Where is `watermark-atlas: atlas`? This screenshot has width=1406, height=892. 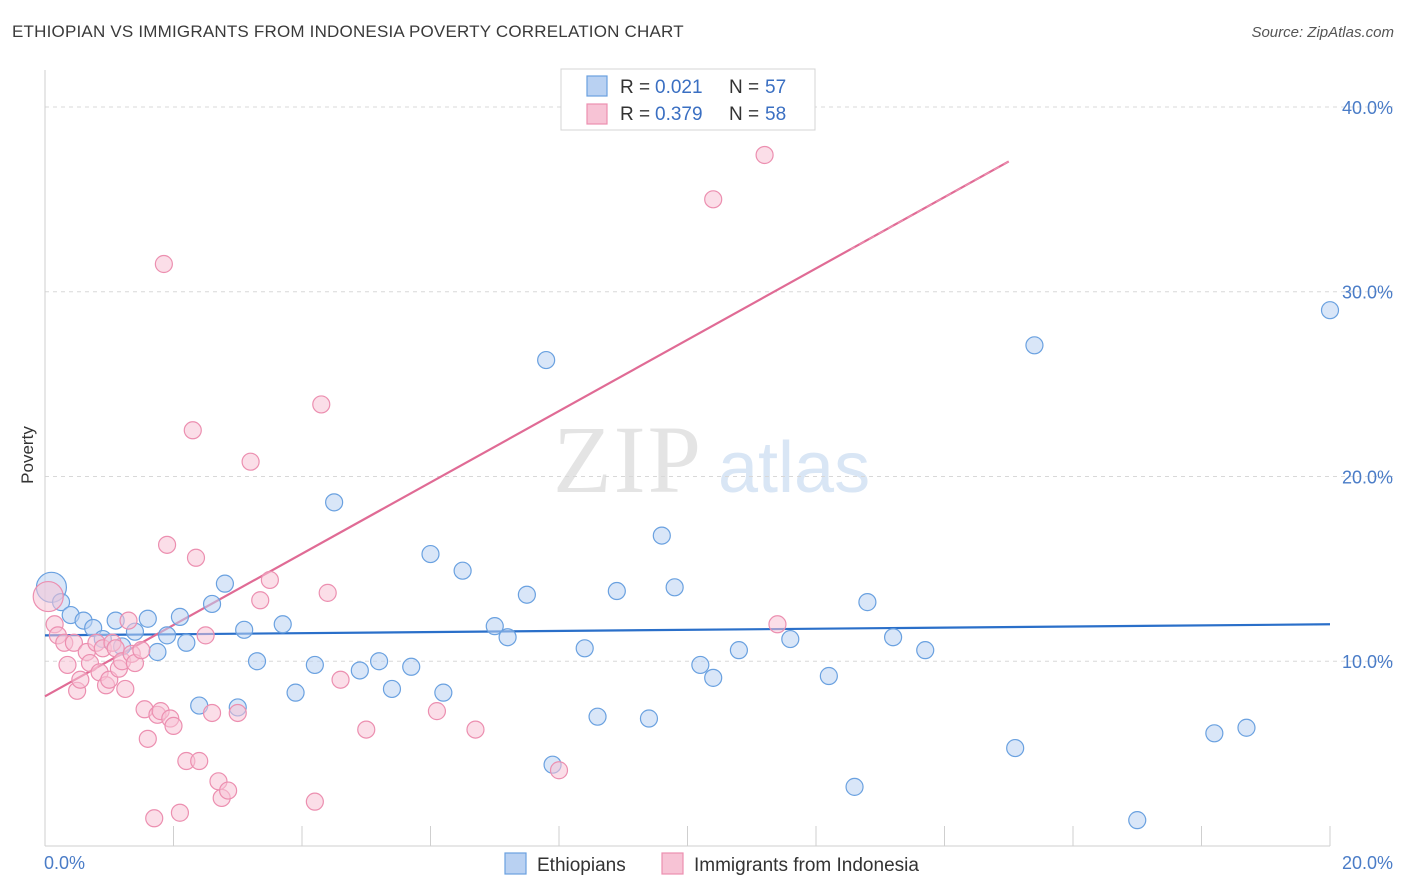 watermark-atlas: atlas is located at coordinates (794, 468).